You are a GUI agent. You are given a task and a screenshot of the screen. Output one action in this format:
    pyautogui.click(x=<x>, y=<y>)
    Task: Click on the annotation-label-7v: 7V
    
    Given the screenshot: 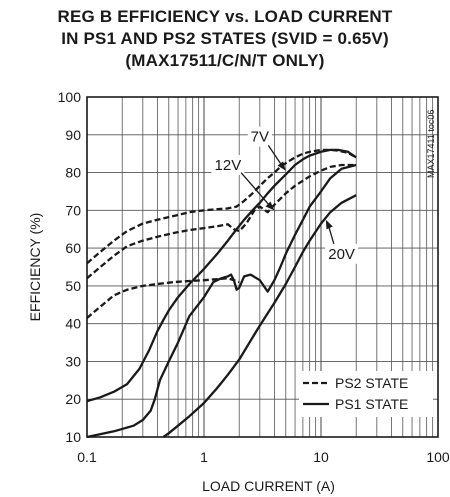 What is the action you would take?
    pyautogui.click(x=260, y=137)
    